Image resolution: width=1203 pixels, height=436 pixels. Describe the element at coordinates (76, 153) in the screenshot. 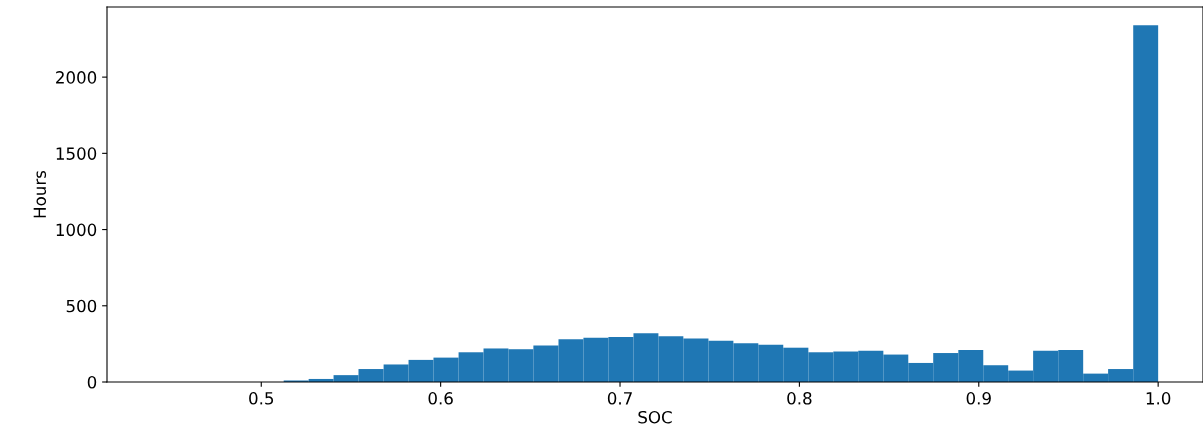

I see `y-tick-label: 1500` at that location.